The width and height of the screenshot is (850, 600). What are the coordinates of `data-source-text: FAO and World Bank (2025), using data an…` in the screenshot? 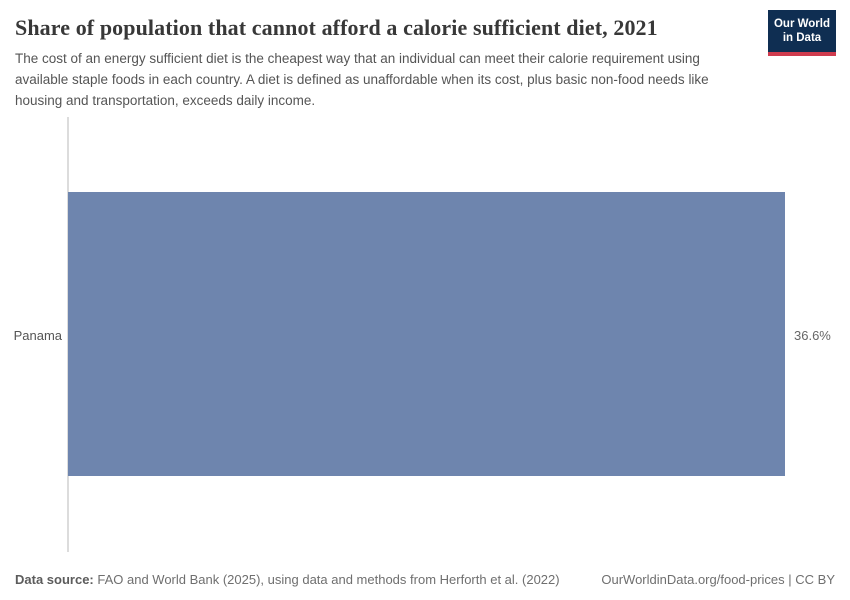 It's located at (326, 579).